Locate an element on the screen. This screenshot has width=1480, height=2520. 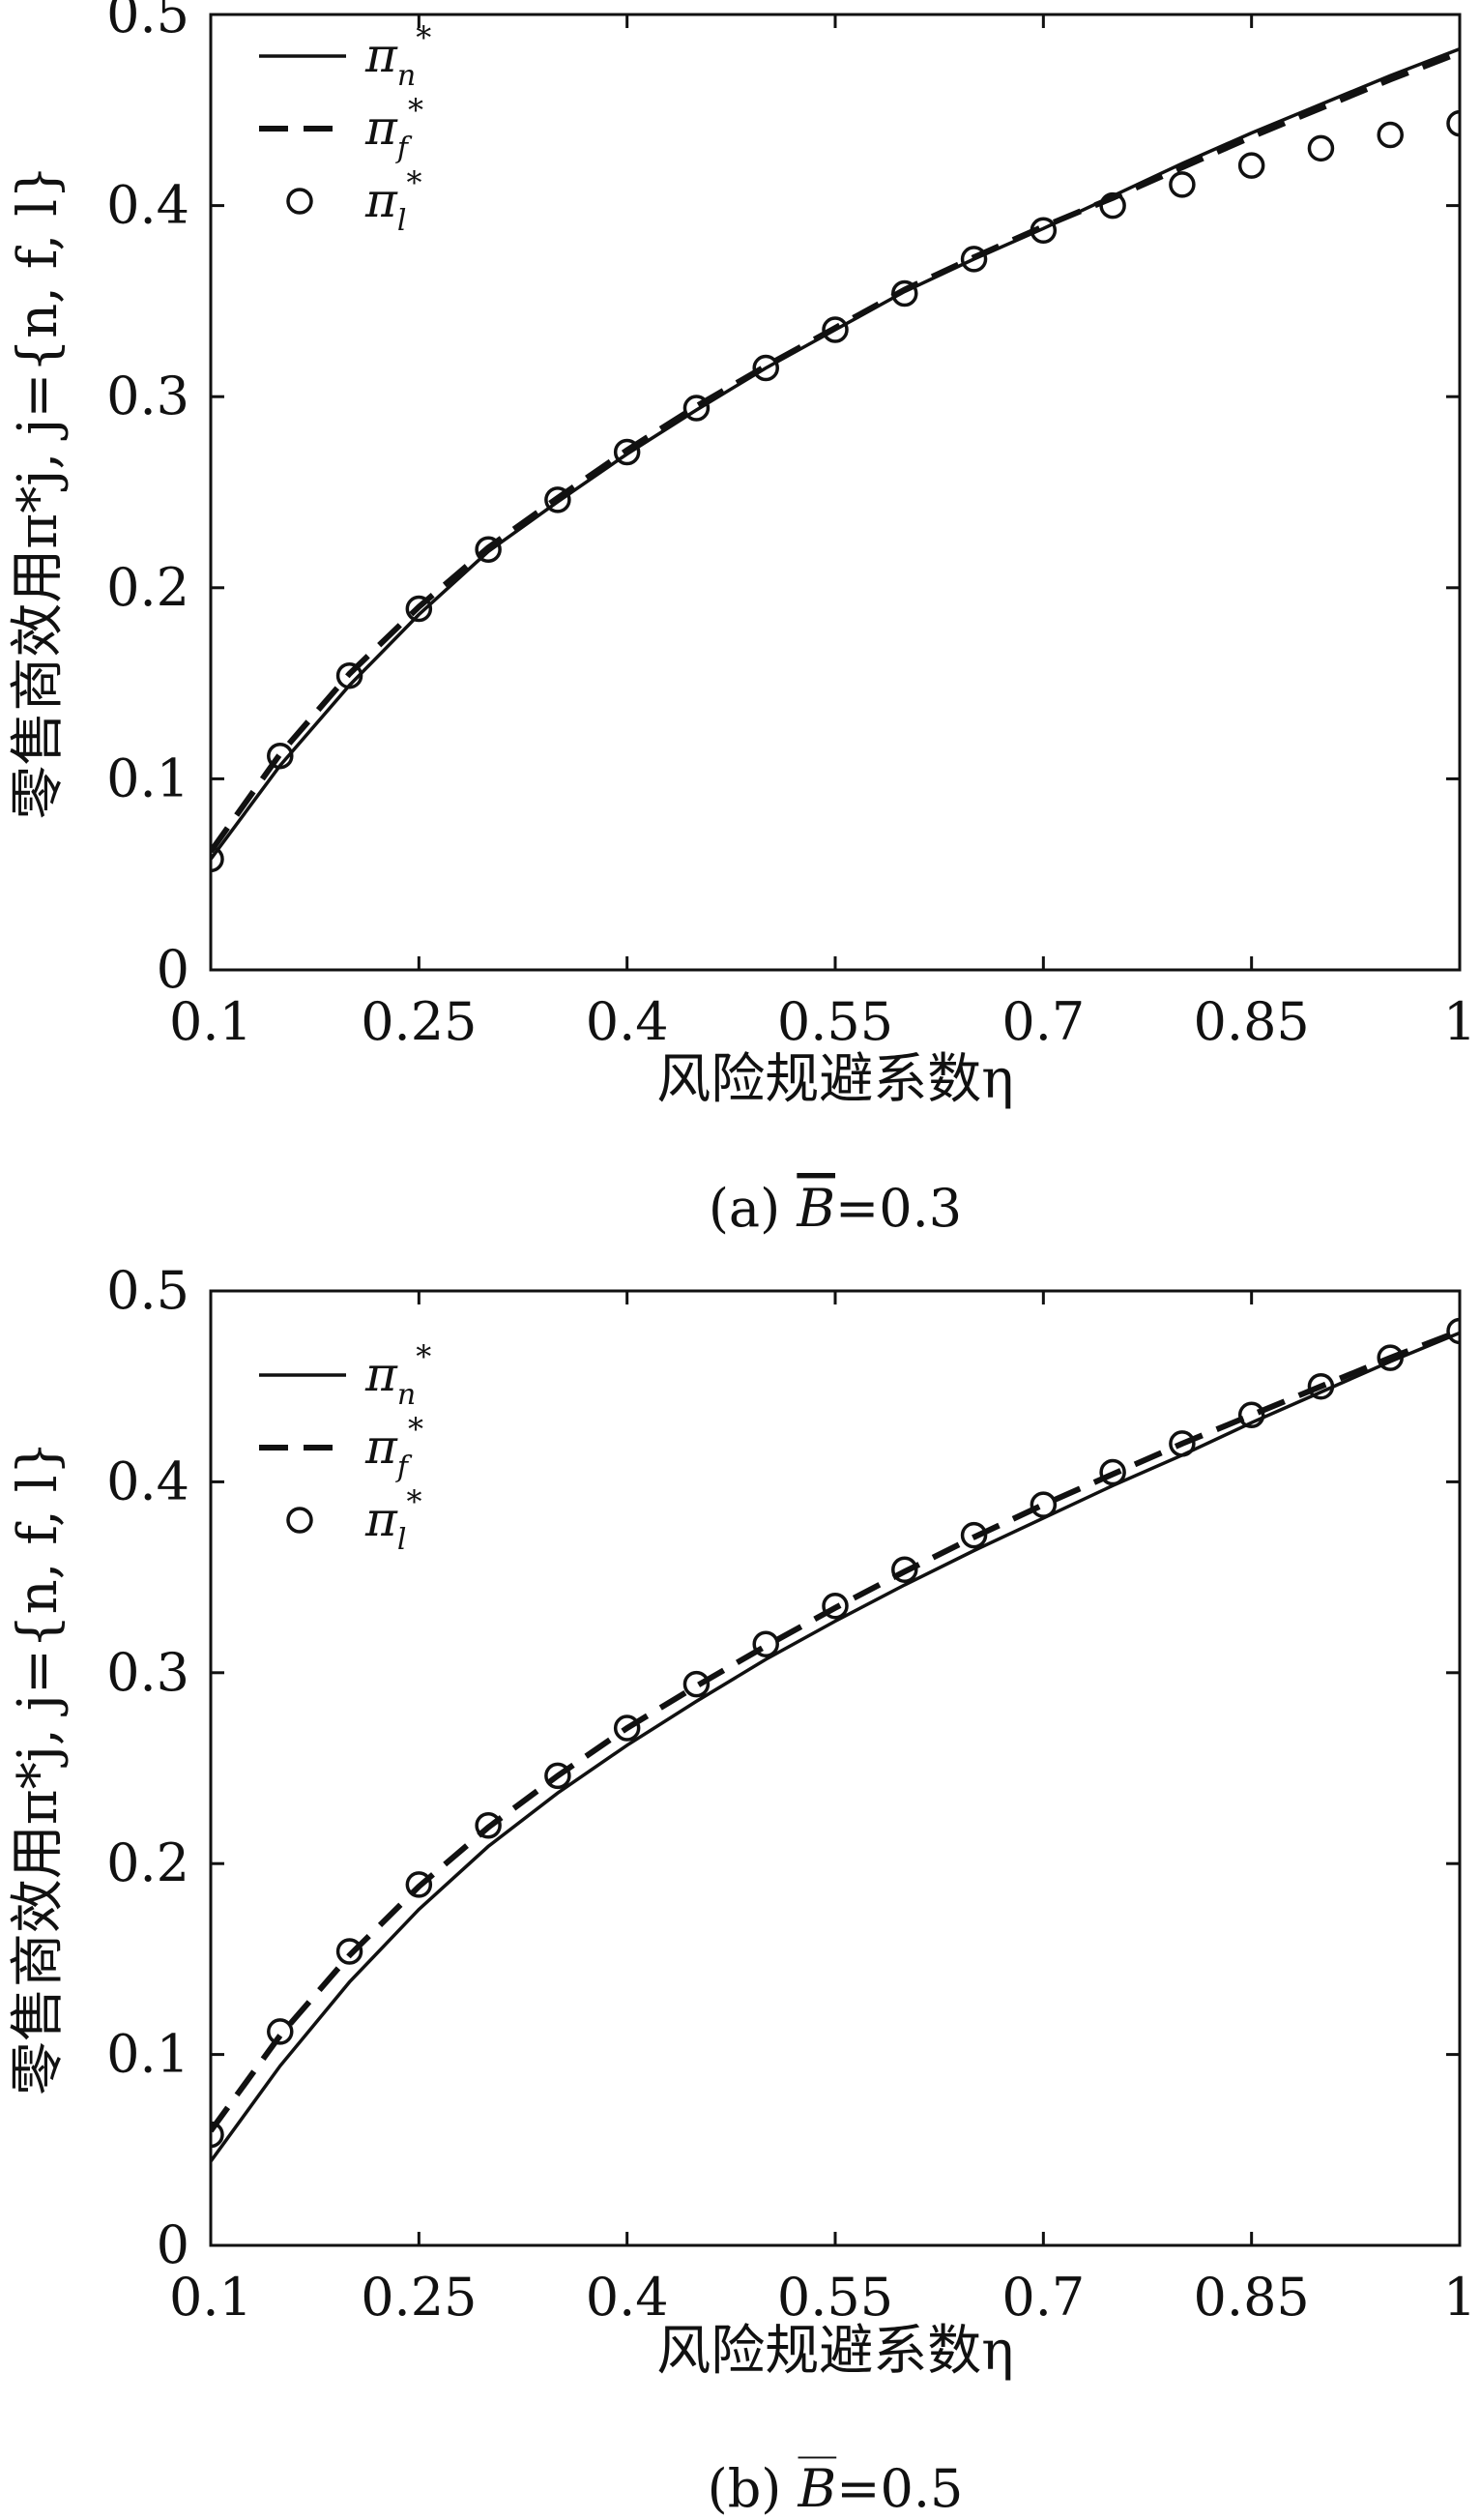
caption-prefix: (a) is located at coordinates (753, 1208).